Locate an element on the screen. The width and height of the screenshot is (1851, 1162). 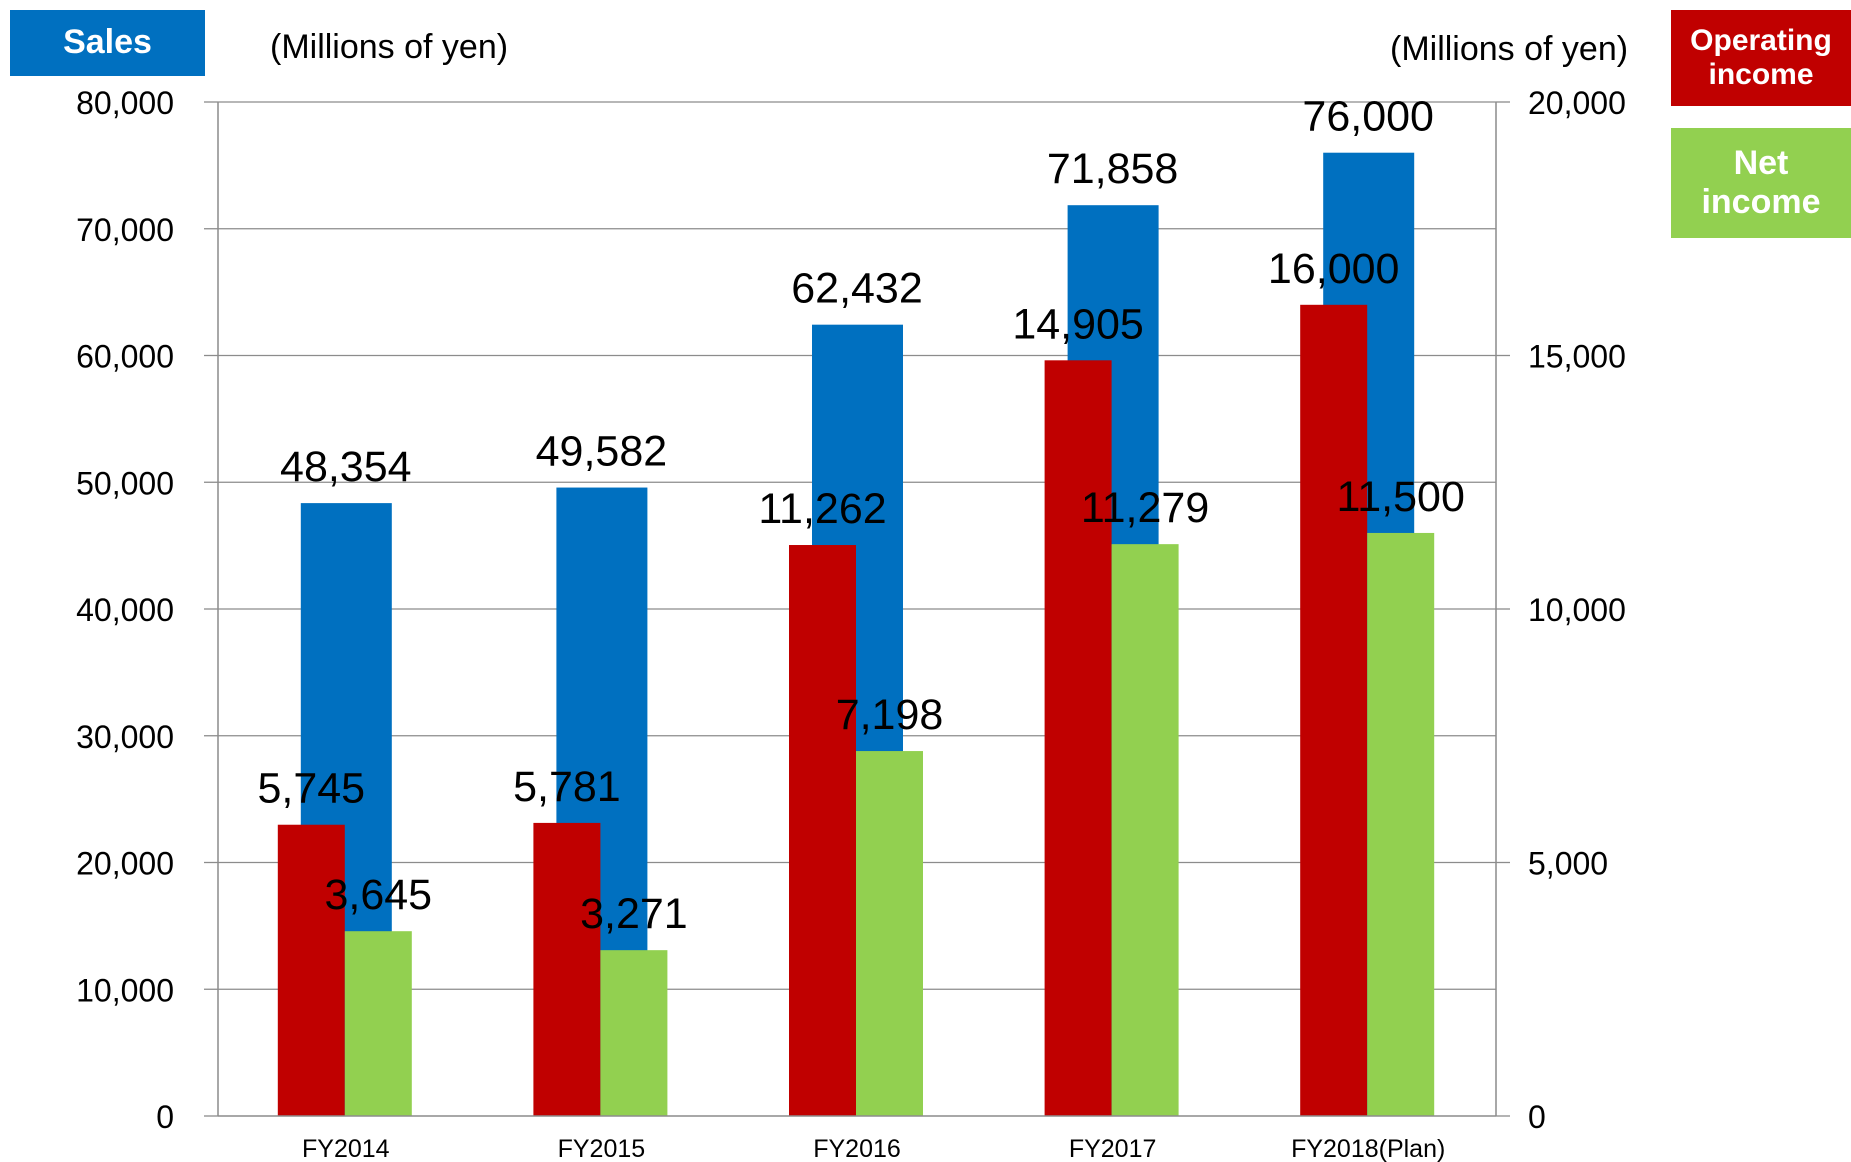
right-tick-label: 0 is located at coordinates (1537, 1117).